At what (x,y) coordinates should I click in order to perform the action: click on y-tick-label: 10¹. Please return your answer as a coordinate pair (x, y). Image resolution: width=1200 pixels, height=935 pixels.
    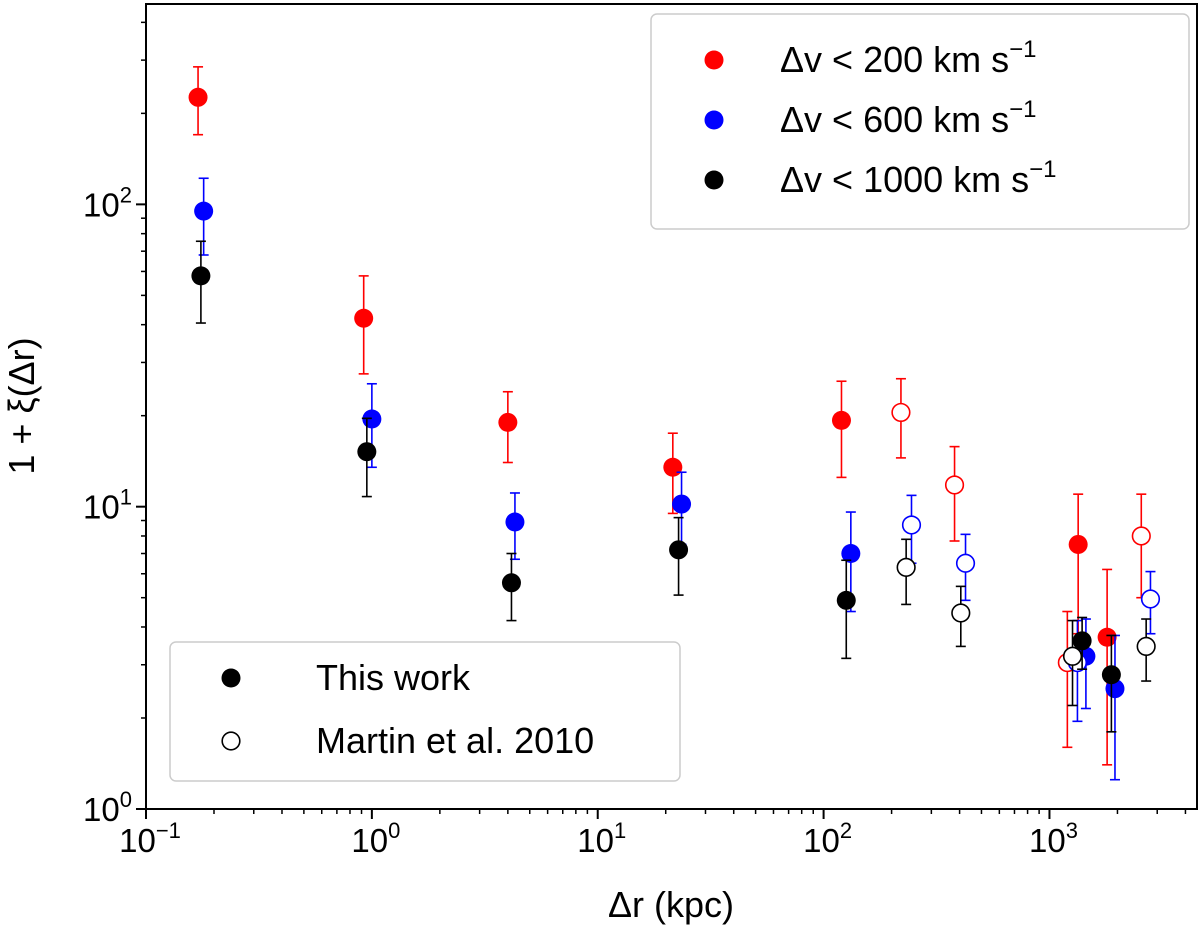
    Looking at the image, I should click on (107, 505).